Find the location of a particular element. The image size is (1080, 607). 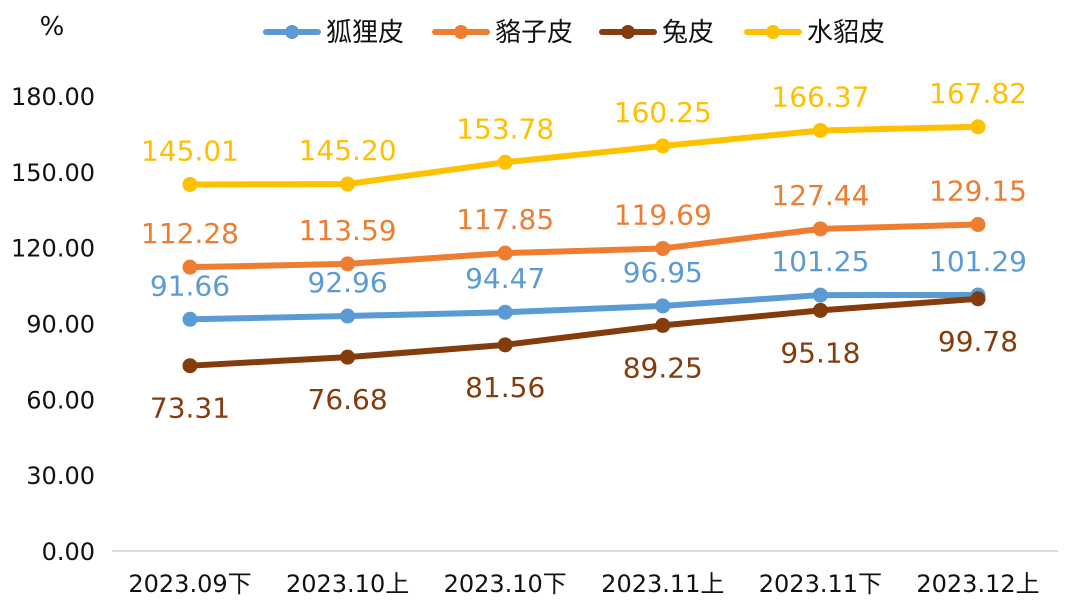

data-label: 89.25 is located at coordinates (663, 367).